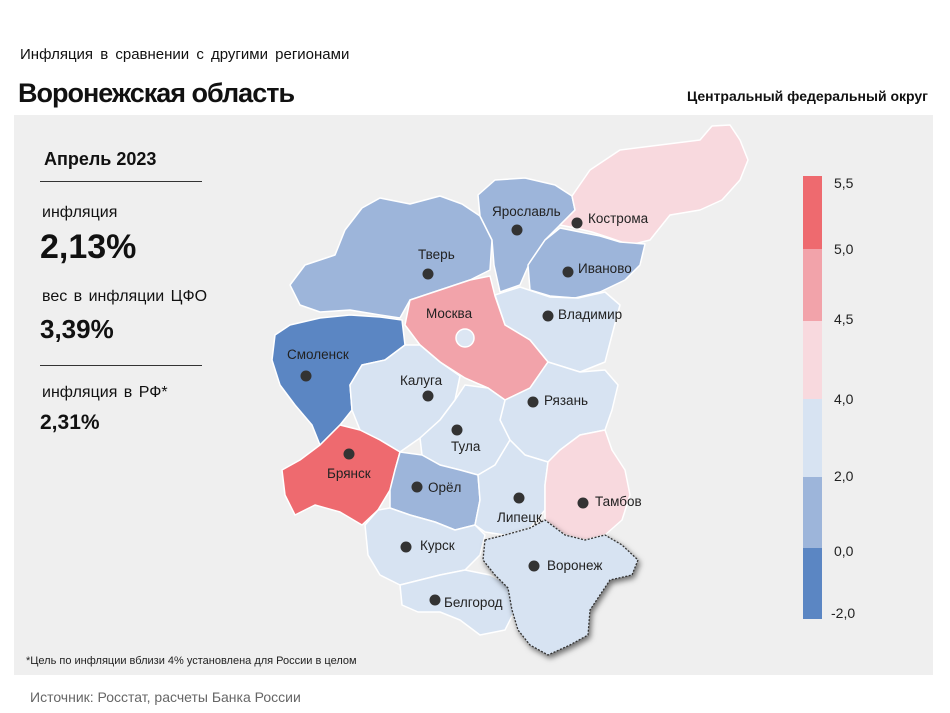 The image size is (950, 713). What do you see at coordinates (844, 249) in the screenshot?
I see `legend-tick: 5,0` at bounding box center [844, 249].